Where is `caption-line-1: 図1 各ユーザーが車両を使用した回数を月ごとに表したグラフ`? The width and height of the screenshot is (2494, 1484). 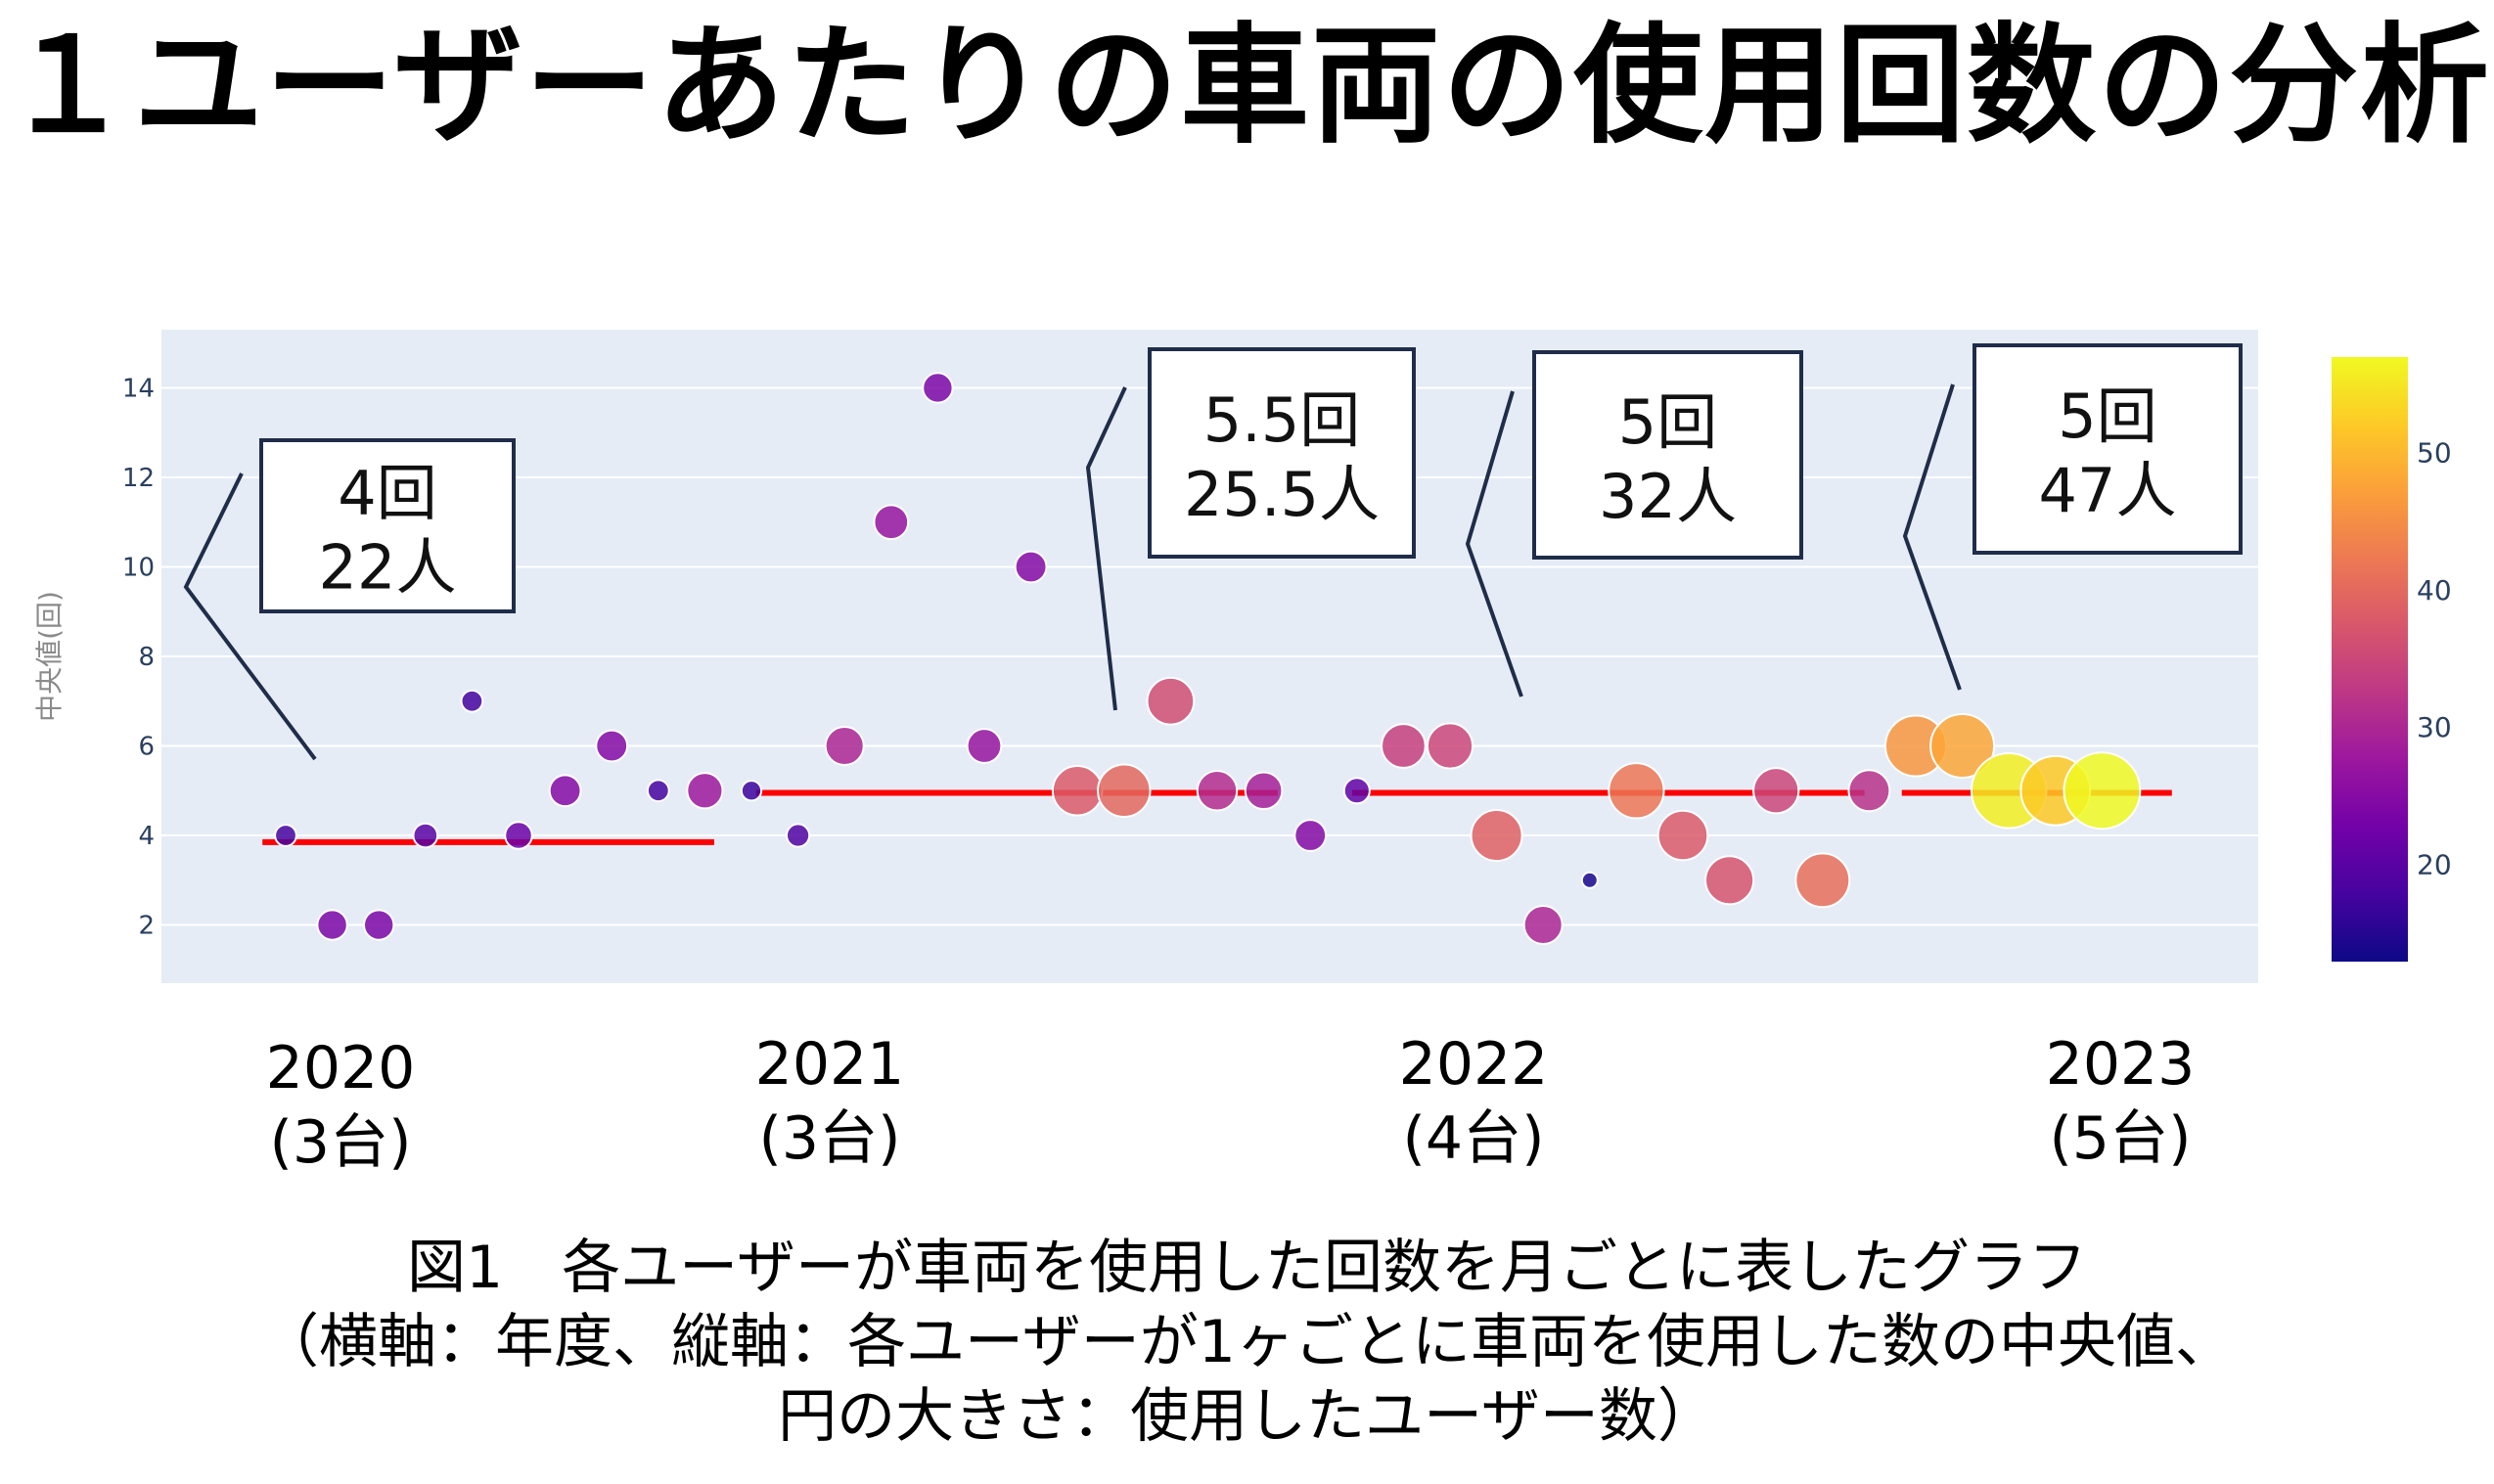
caption-line-1: 図1 各ユーザーが車両を使用した回数を月ごとに表したグラフ is located at coordinates (1247, 1268).